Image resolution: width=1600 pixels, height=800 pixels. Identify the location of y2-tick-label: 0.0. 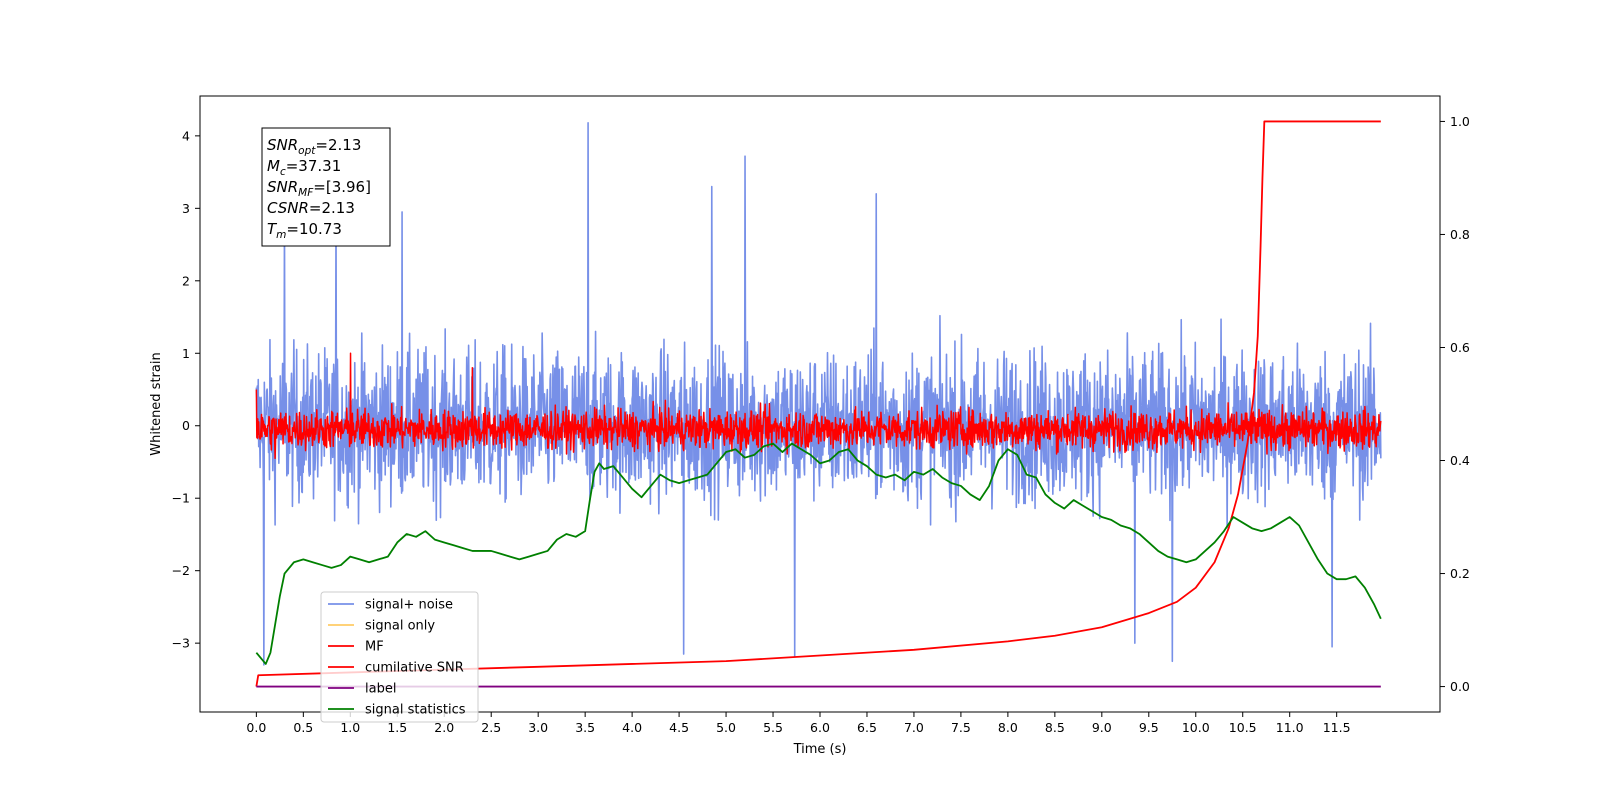
(1460, 686).